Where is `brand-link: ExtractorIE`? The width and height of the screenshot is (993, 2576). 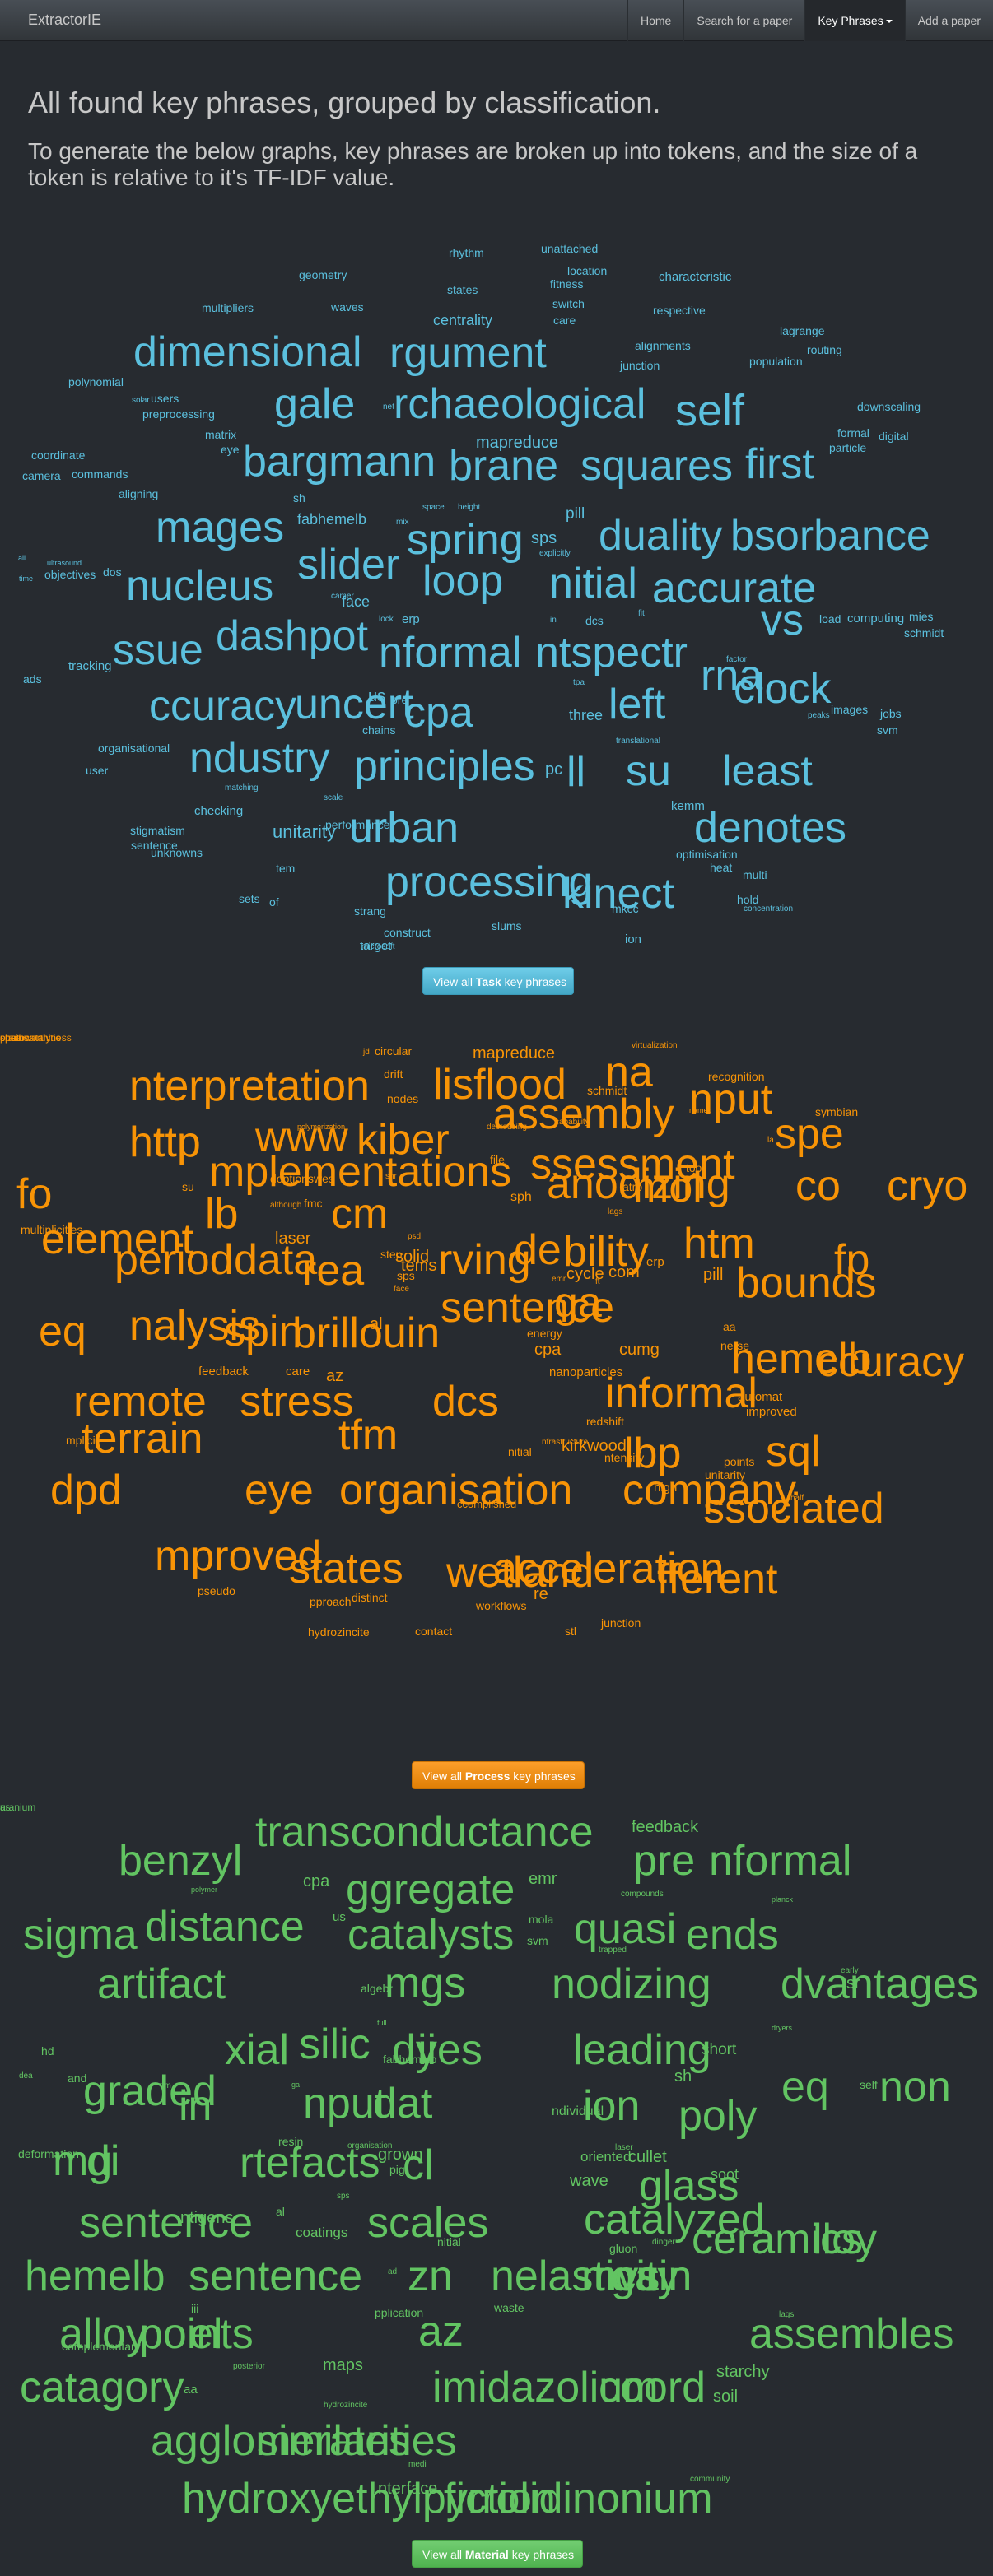 brand-link: ExtractorIE is located at coordinates (65, 20).